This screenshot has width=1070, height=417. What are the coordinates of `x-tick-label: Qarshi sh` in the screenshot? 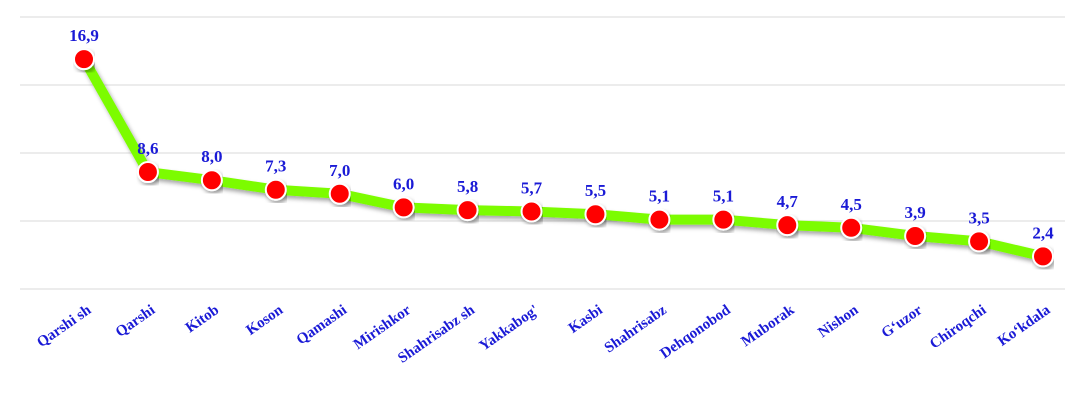 It's located at (64, 326).